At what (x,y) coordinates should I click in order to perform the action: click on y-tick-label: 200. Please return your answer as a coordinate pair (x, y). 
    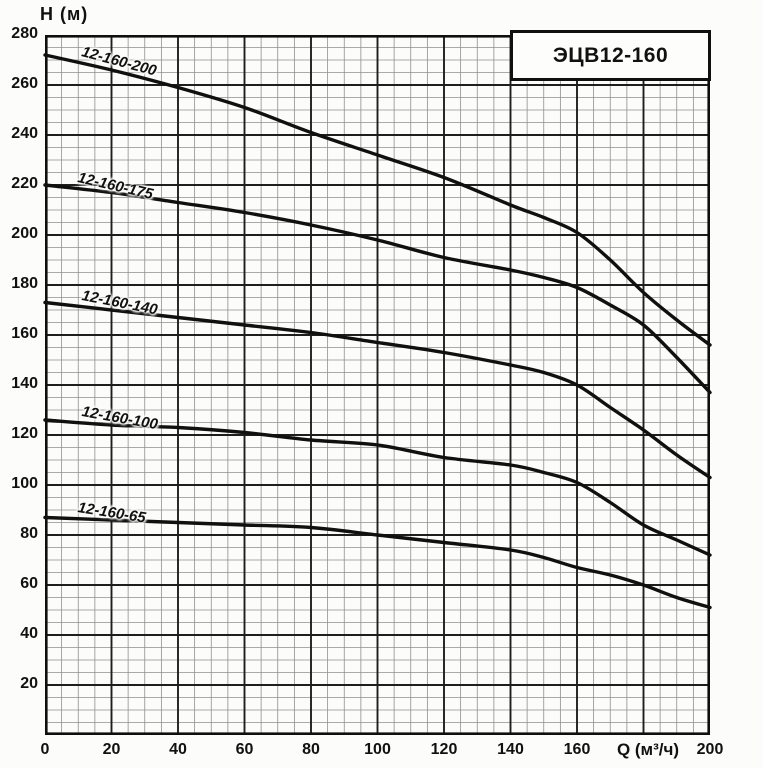
    Looking at the image, I should click on (24, 233).